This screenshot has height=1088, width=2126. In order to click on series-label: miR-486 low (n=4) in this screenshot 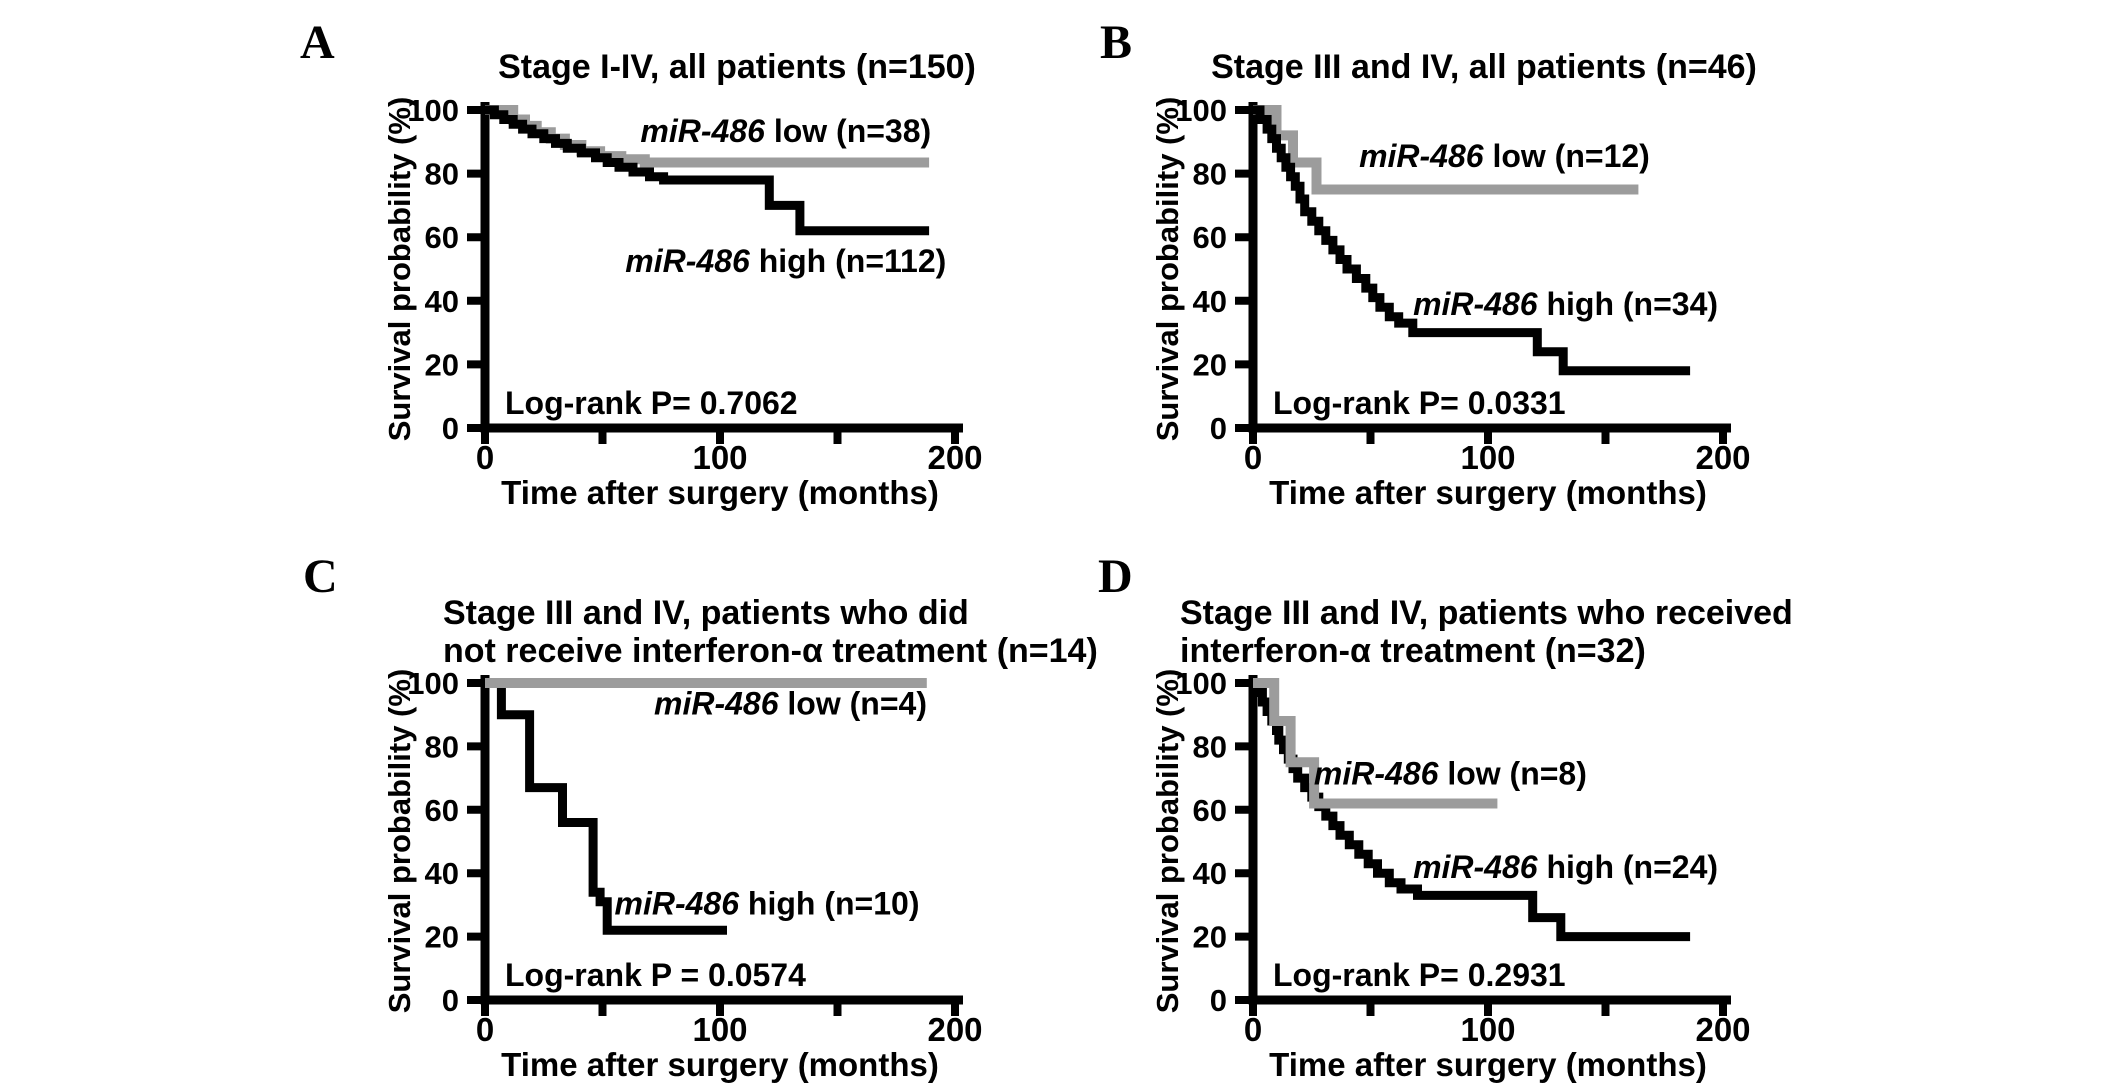, I will do `click(790, 704)`.